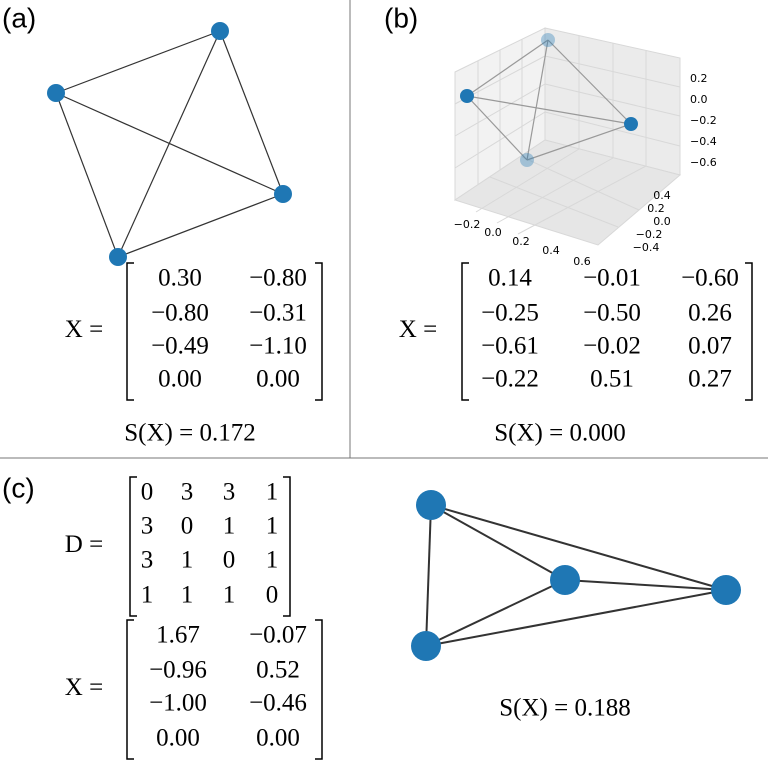  I want to click on plot3d-edges, so click(549, 100).